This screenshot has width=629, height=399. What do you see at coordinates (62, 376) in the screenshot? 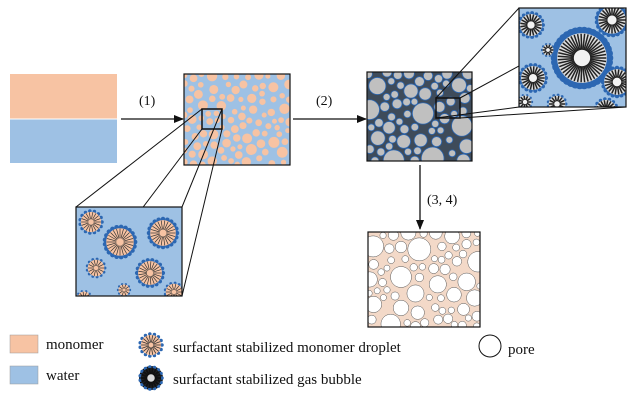
I see `legend-water-label: water` at bounding box center [62, 376].